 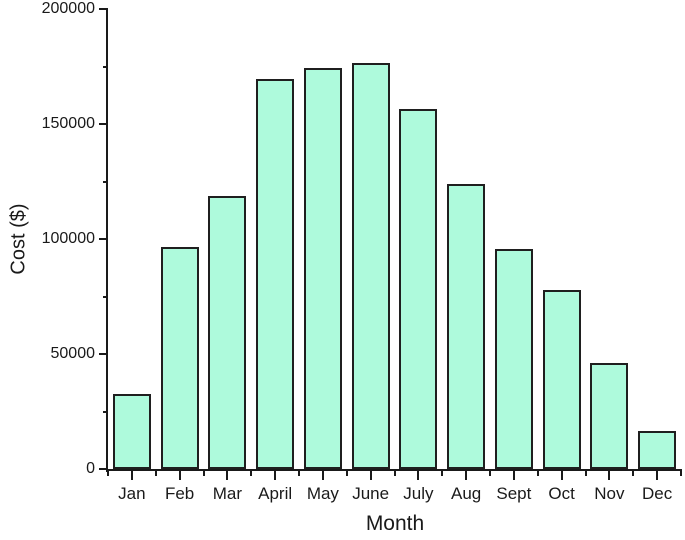 What do you see at coordinates (275, 274) in the screenshot?
I see `bar-april` at bounding box center [275, 274].